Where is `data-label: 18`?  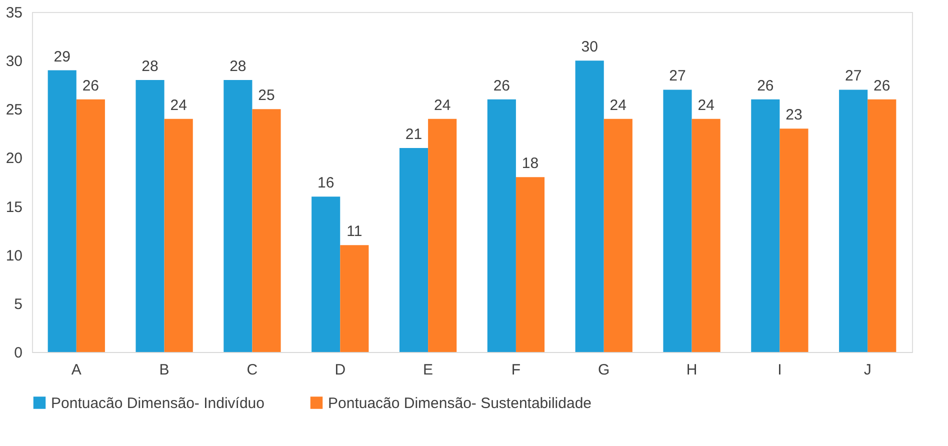
data-label: 18 is located at coordinates (530, 163).